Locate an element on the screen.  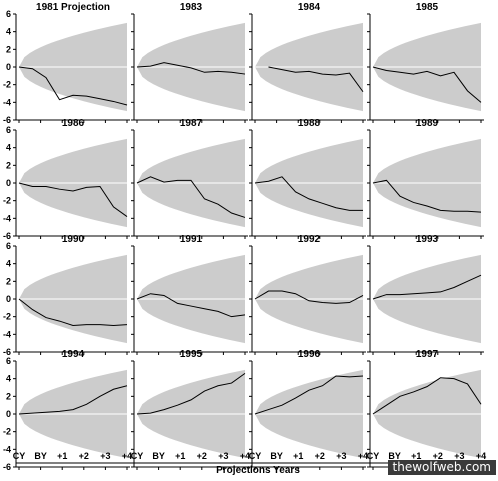
panel-title: 1990 is located at coordinates (73, 239).